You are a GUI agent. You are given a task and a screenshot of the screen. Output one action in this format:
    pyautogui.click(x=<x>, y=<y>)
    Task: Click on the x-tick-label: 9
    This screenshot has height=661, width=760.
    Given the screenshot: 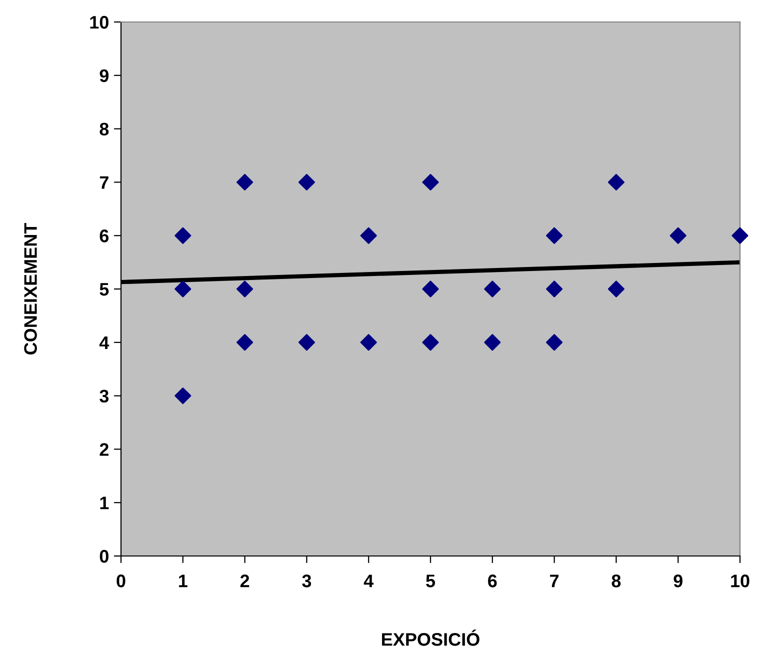 What is the action you would take?
    pyautogui.click(x=678, y=581)
    